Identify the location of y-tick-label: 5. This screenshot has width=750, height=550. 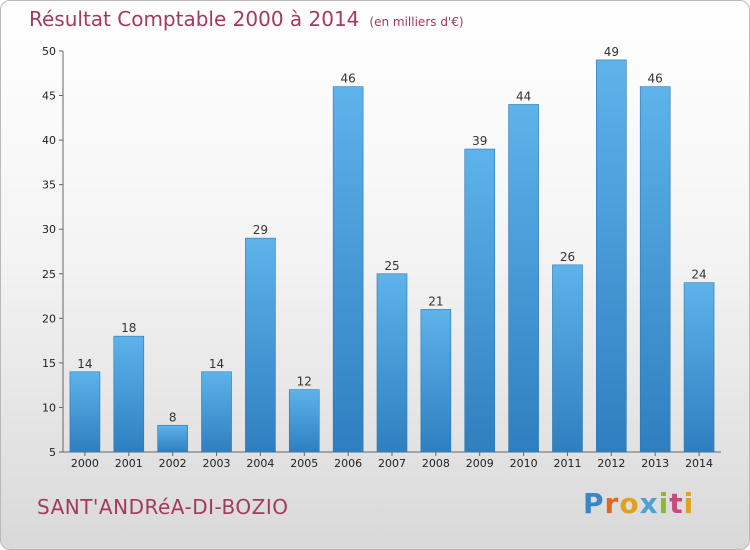
(52, 452).